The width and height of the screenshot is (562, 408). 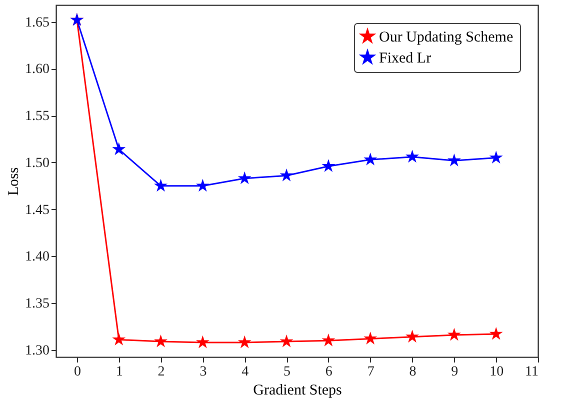 I want to click on y-tick-label: 1.55, so click(x=37, y=116).